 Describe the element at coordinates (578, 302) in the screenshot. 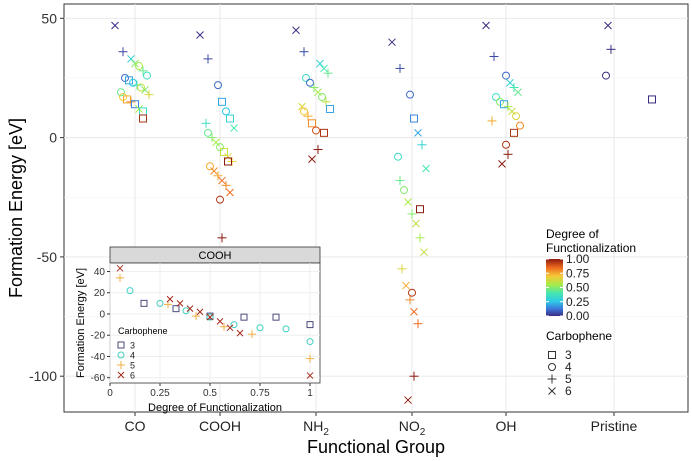

I see `colorbar-tick-label: 0.25` at that location.